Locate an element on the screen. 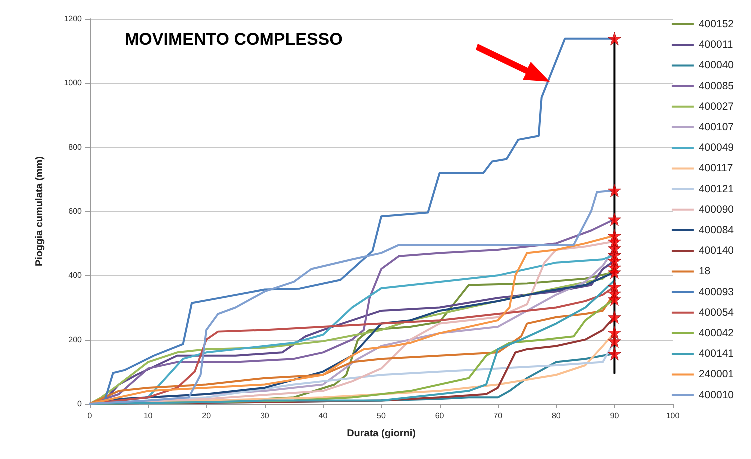 The width and height of the screenshot is (751, 459). y-tick-label: 800 is located at coordinates (75, 147).